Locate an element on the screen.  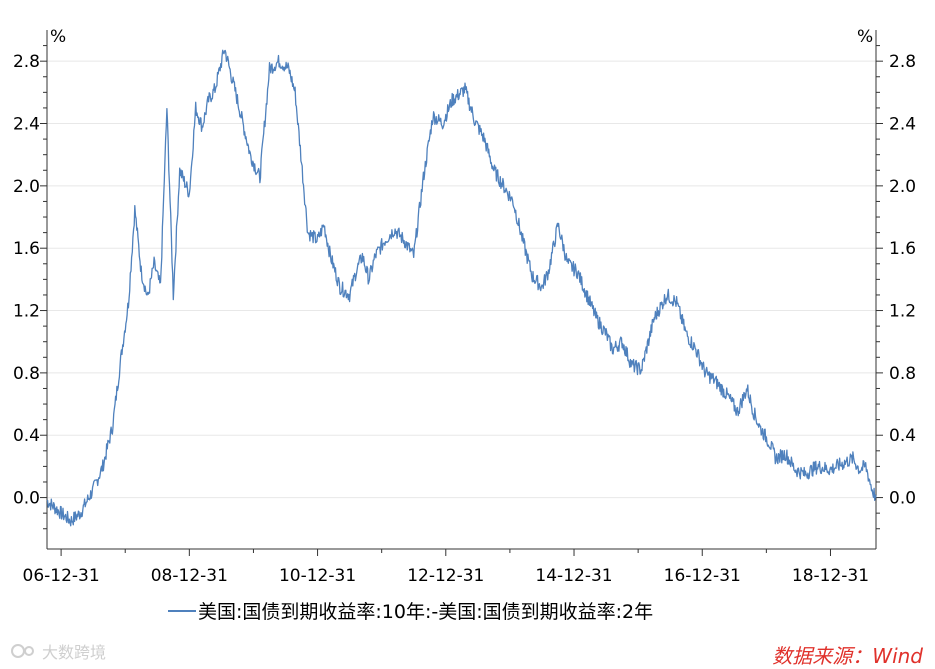
watermark: 大数跨境 is located at coordinates (58, 651).